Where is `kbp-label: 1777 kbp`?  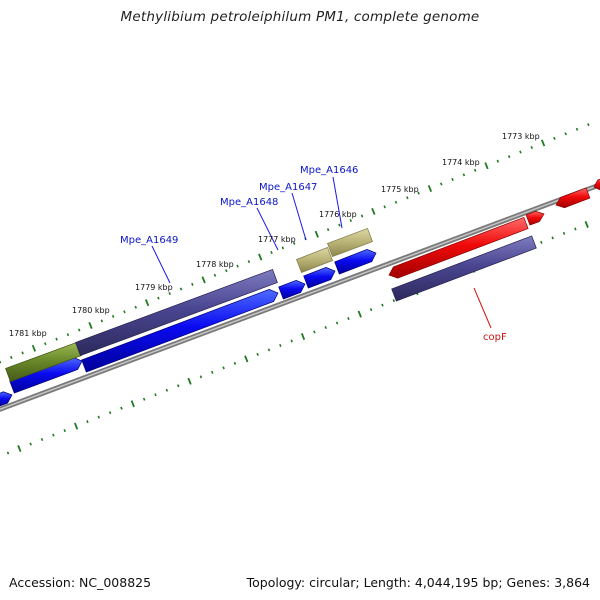
kbp-label: 1777 kbp is located at coordinates (277, 239).